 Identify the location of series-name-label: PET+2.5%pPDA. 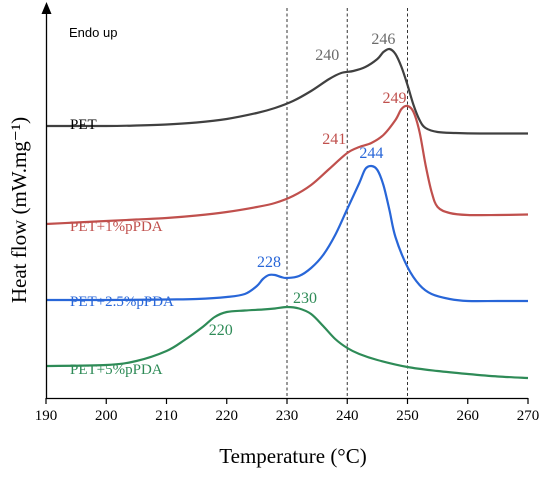
(122, 302).